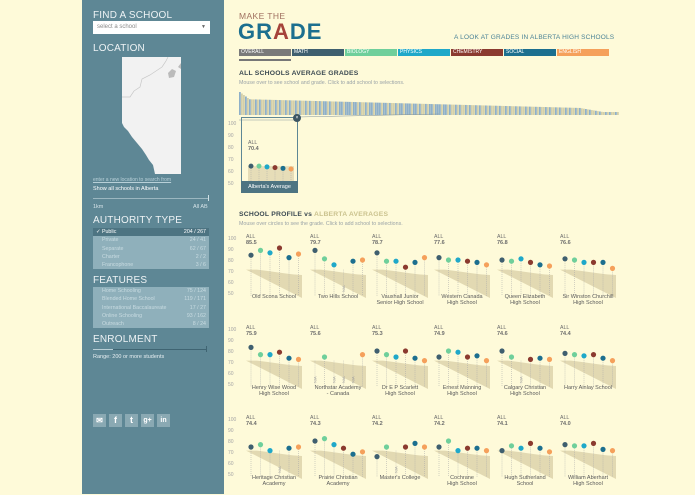 This screenshot has height=495, width=695. Describe the element at coordinates (131, 420) in the screenshot. I see `twitter-icon: t` at that location.